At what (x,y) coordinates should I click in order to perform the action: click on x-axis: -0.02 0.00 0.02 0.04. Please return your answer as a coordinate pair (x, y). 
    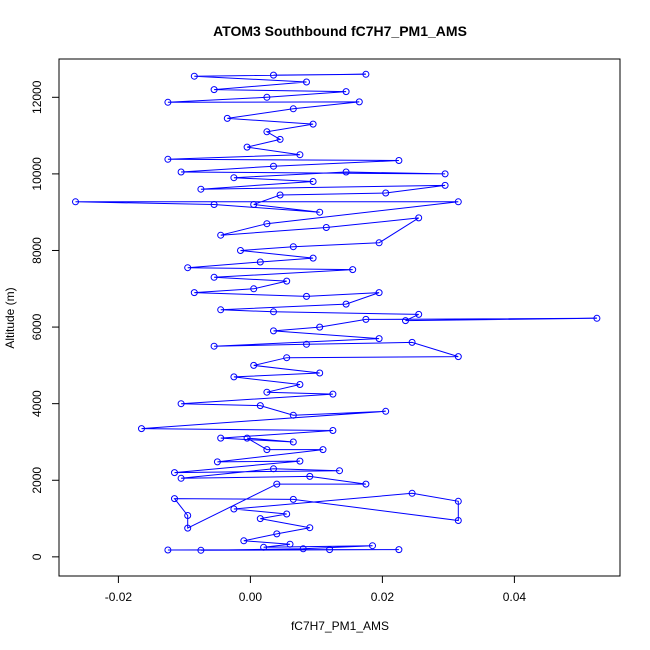
    Looking at the image, I should click on (316, 589).